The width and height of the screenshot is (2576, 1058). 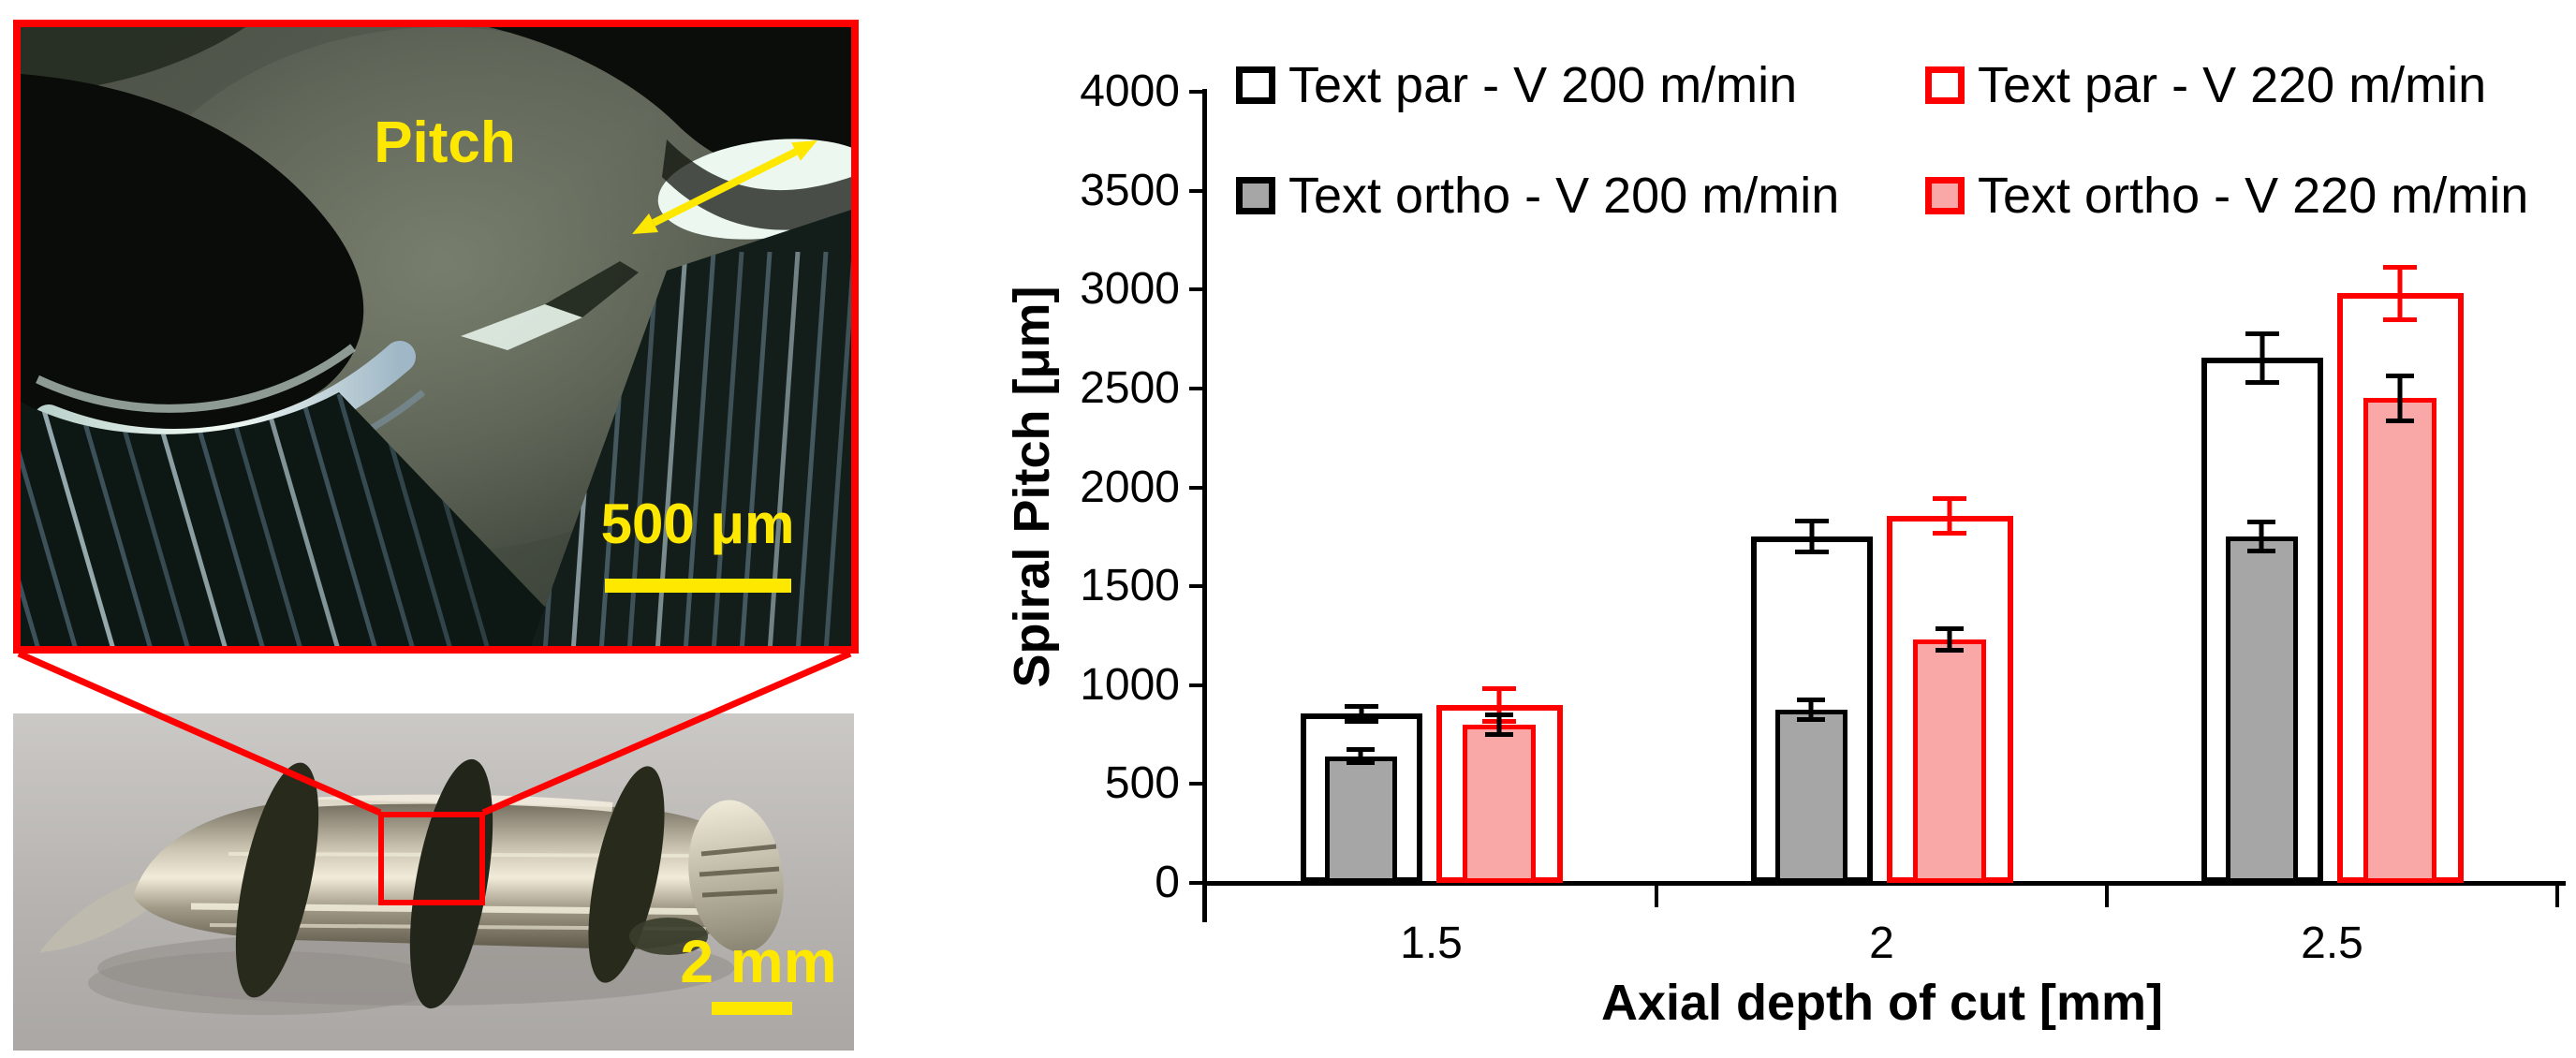 What do you see at coordinates (752, 1008) in the screenshot?
I see `chip-scale-bar` at bounding box center [752, 1008].